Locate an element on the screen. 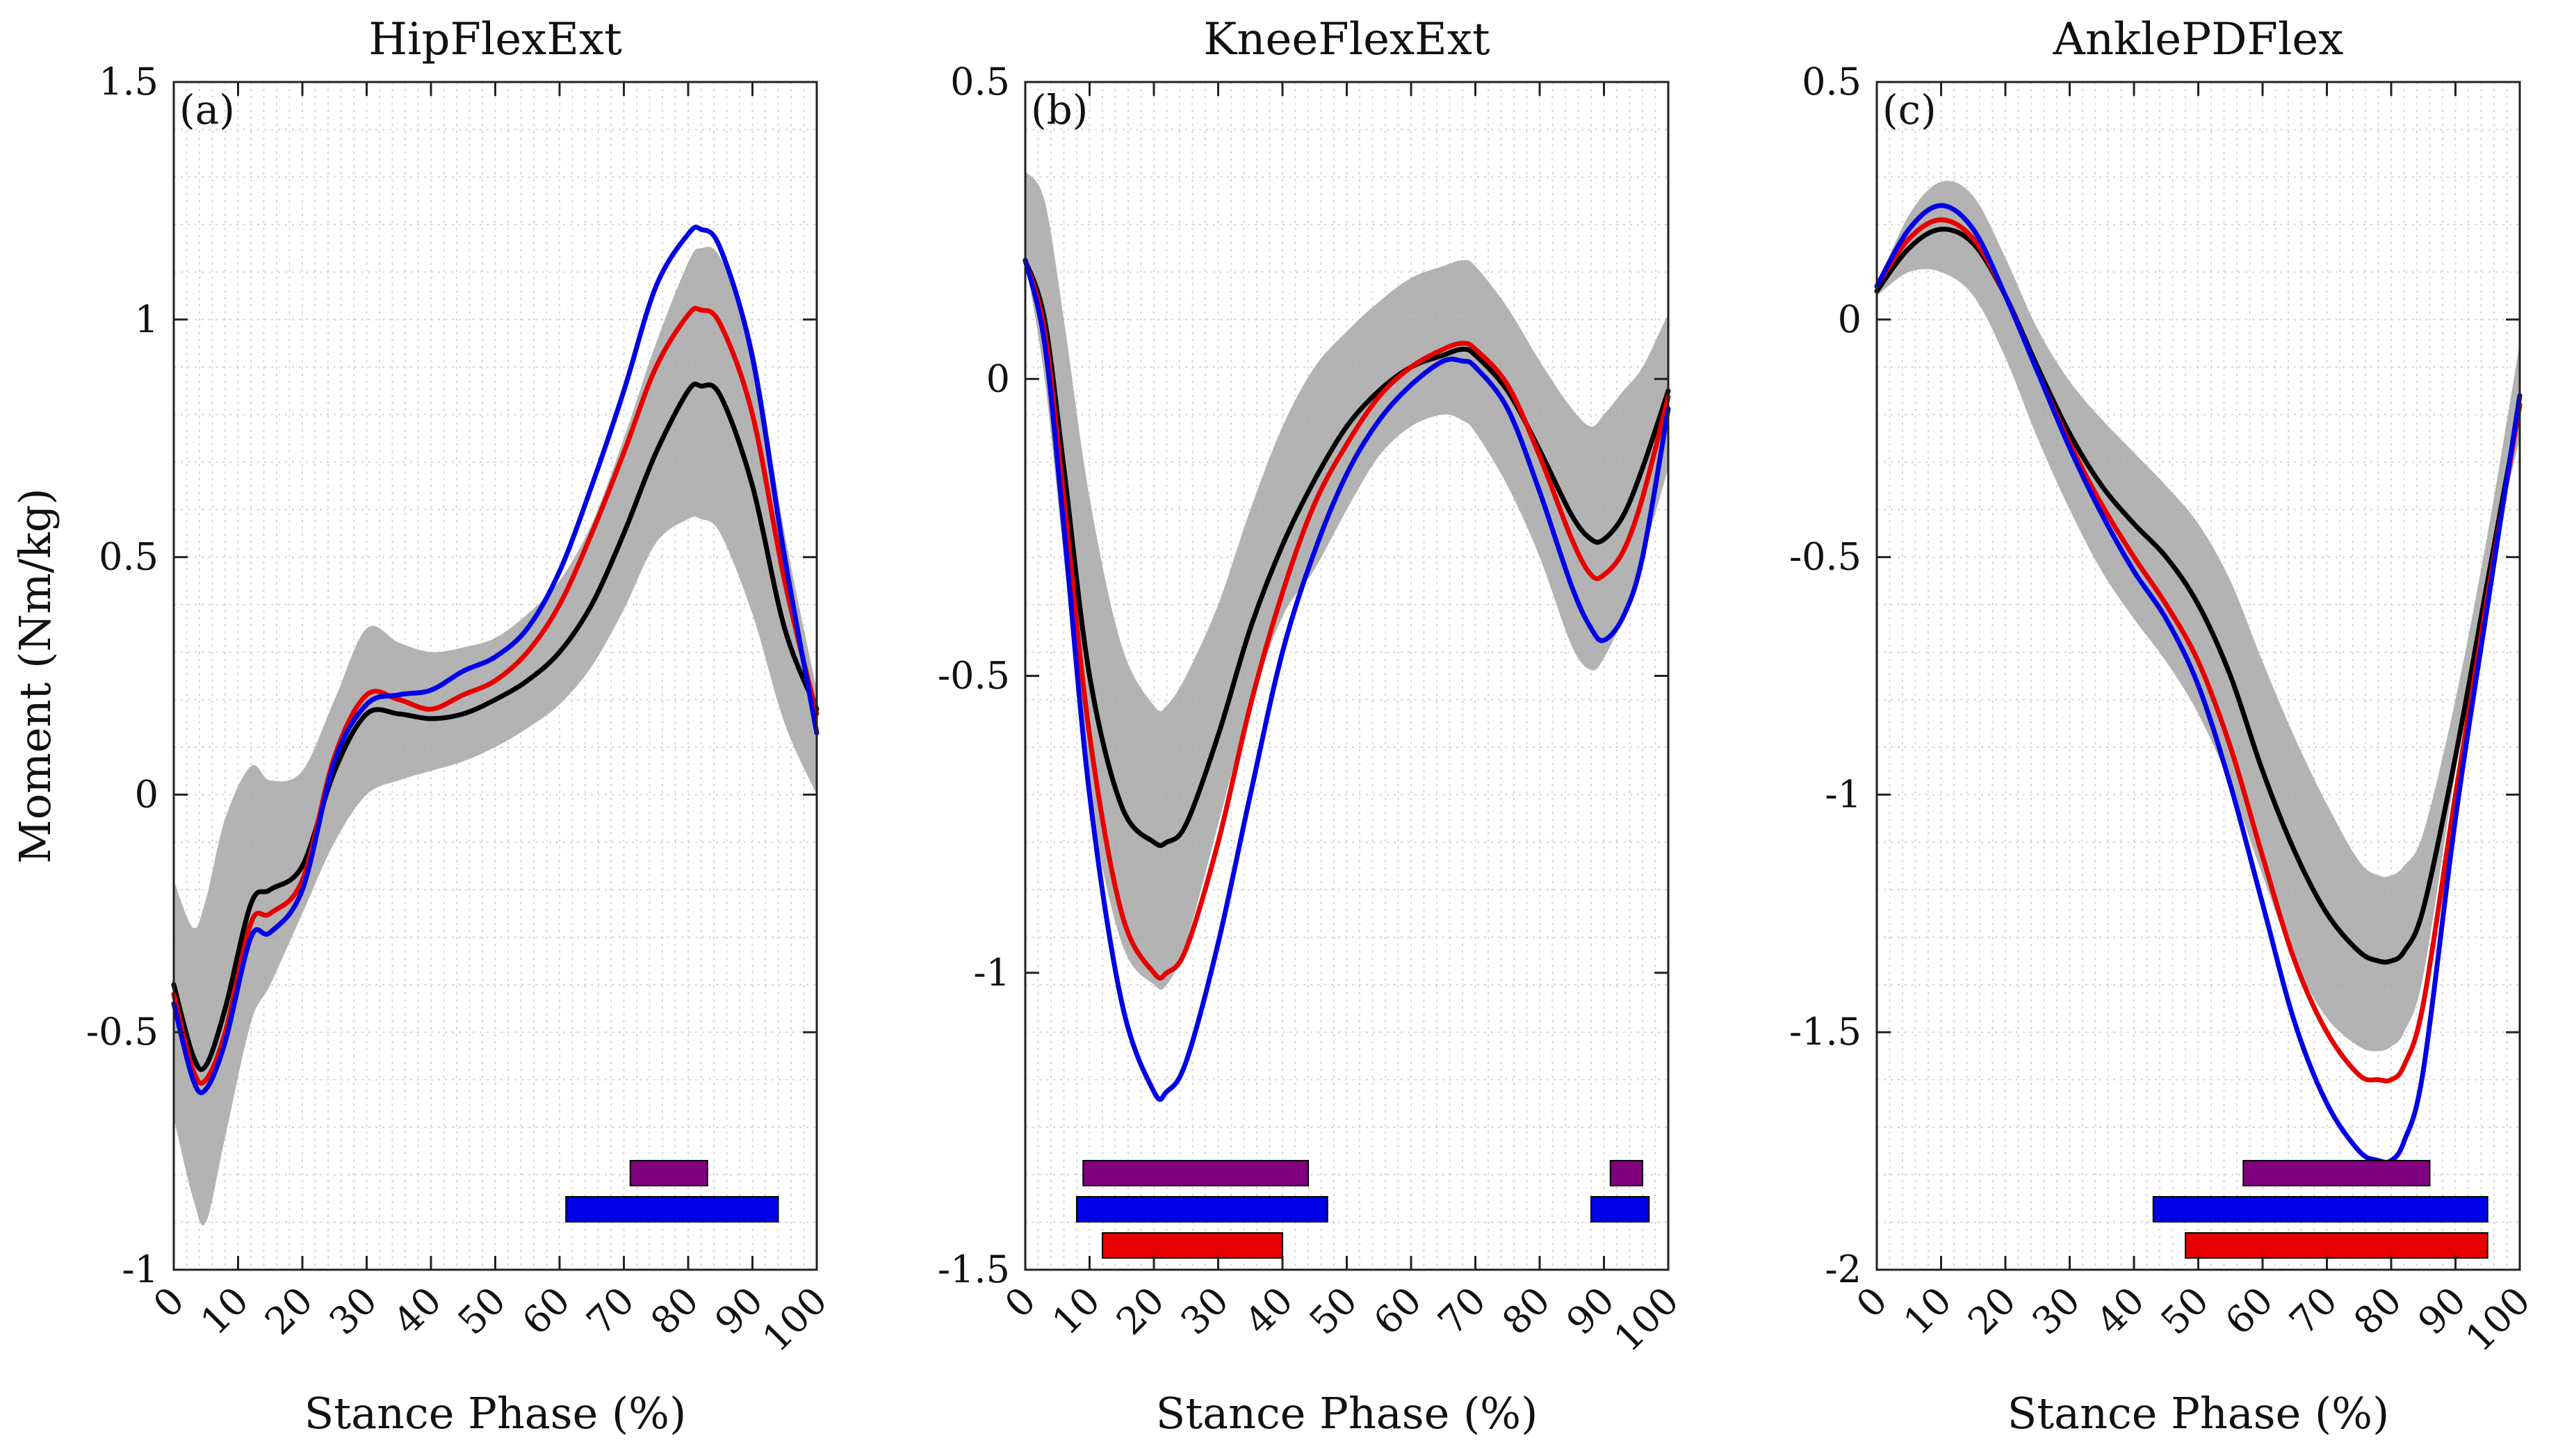 This screenshot has width=2558, height=1456. y-tick-label: 1.5 is located at coordinates (128, 82).